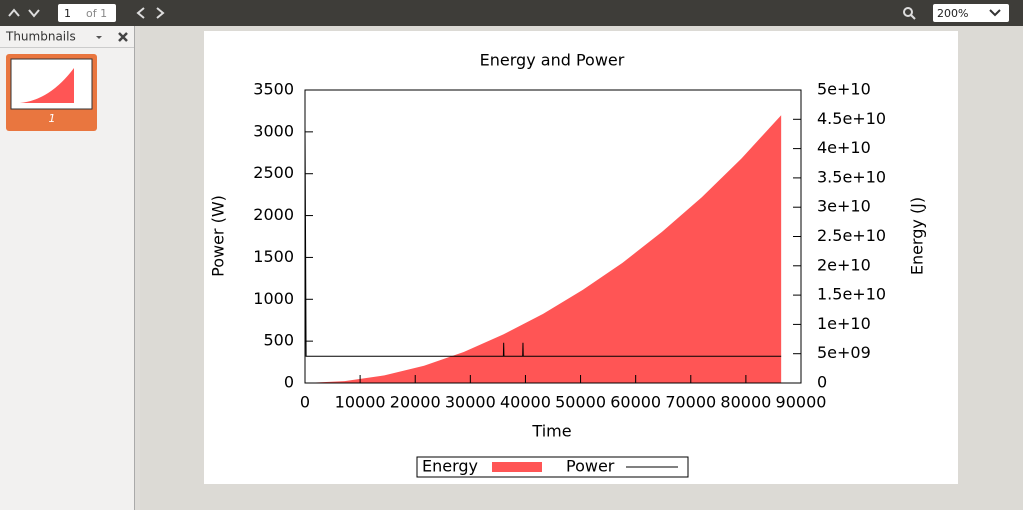 The height and width of the screenshot is (514, 1023). What do you see at coordinates (552, 60) in the screenshot?
I see `chart-title: Energy and Power` at bounding box center [552, 60].